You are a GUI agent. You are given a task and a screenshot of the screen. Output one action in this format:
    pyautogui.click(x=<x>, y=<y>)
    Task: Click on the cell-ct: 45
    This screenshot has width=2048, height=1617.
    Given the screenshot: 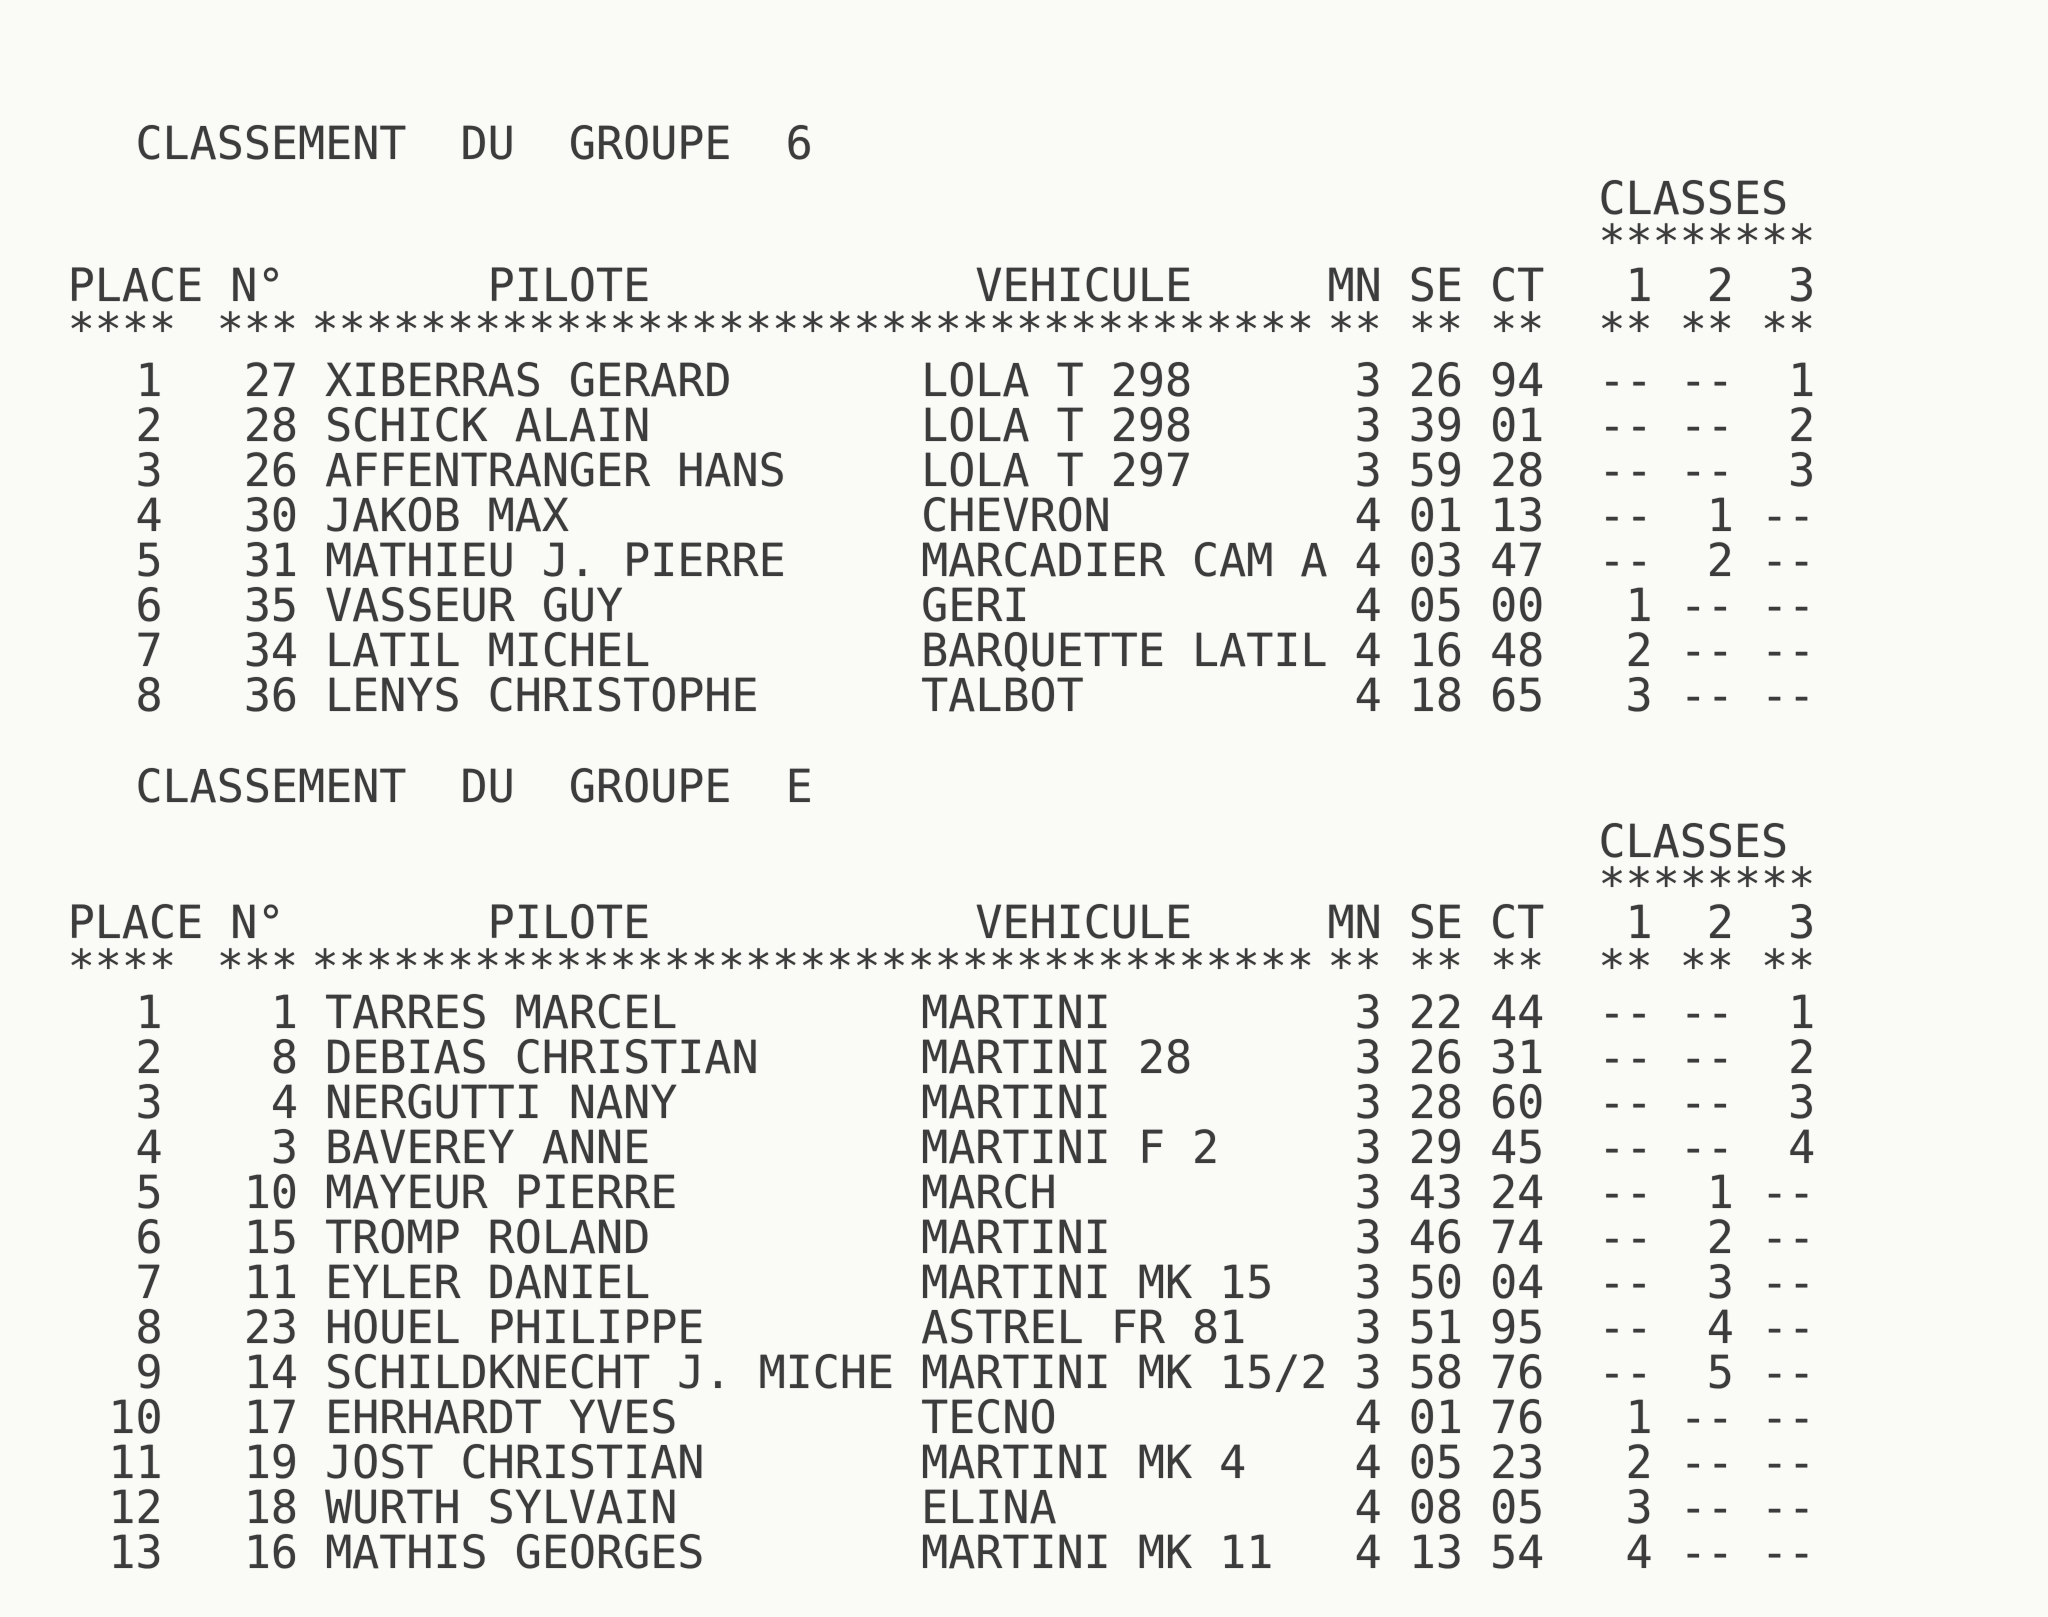 What is the action you would take?
    pyautogui.click(x=1517, y=1147)
    